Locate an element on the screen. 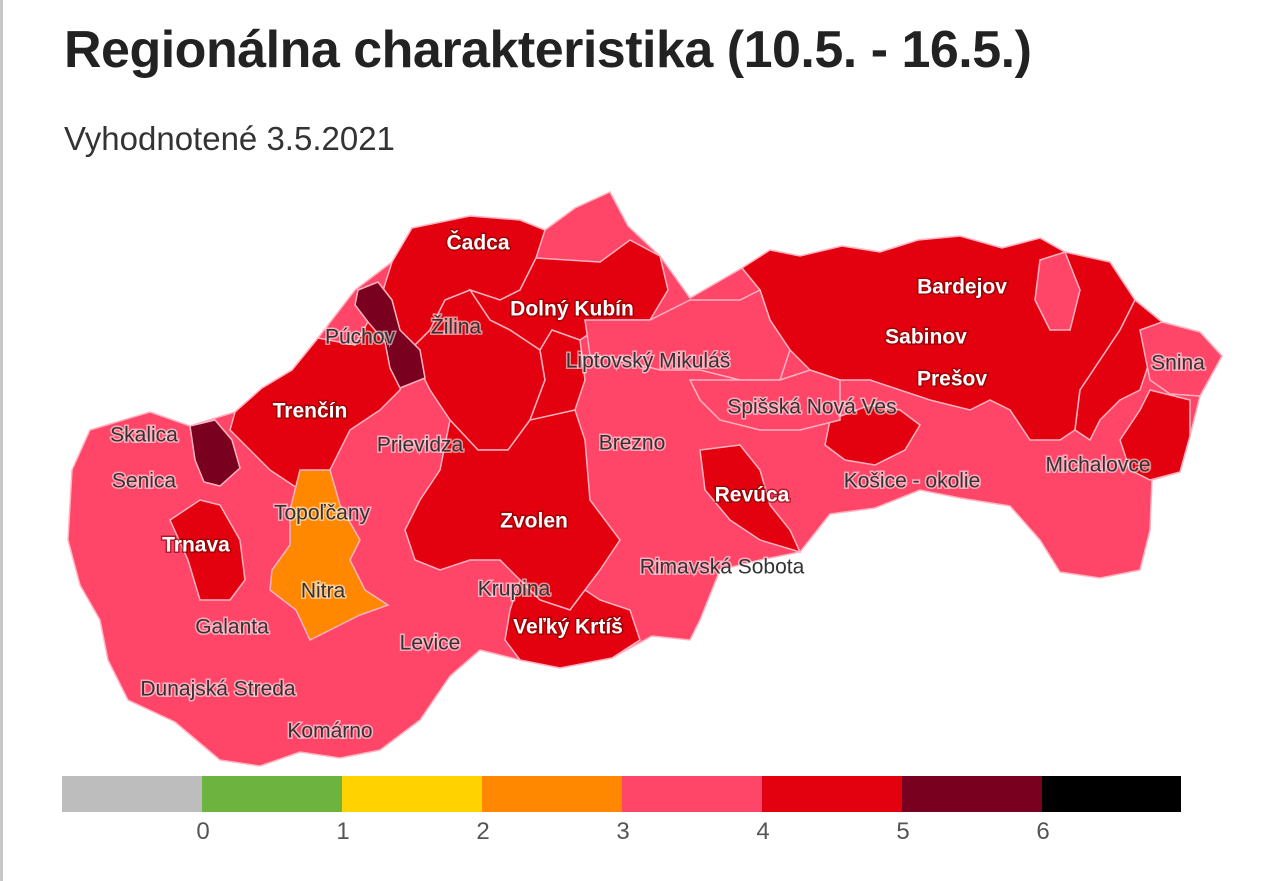  left-border-rule is located at coordinates (1, 440).